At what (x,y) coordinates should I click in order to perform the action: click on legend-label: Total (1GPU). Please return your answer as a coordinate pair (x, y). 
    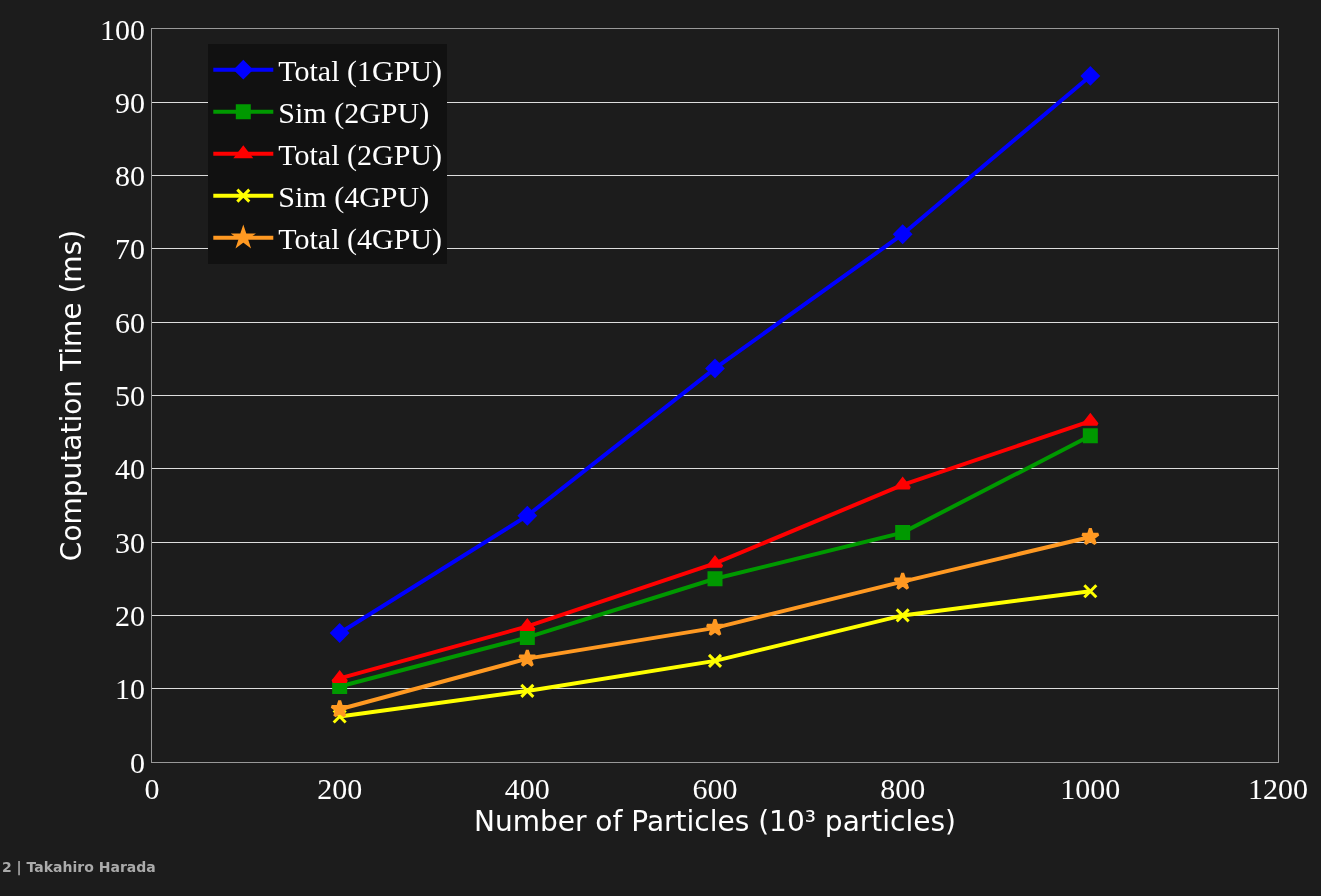
    Looking at the image, I should click on (360, 71).